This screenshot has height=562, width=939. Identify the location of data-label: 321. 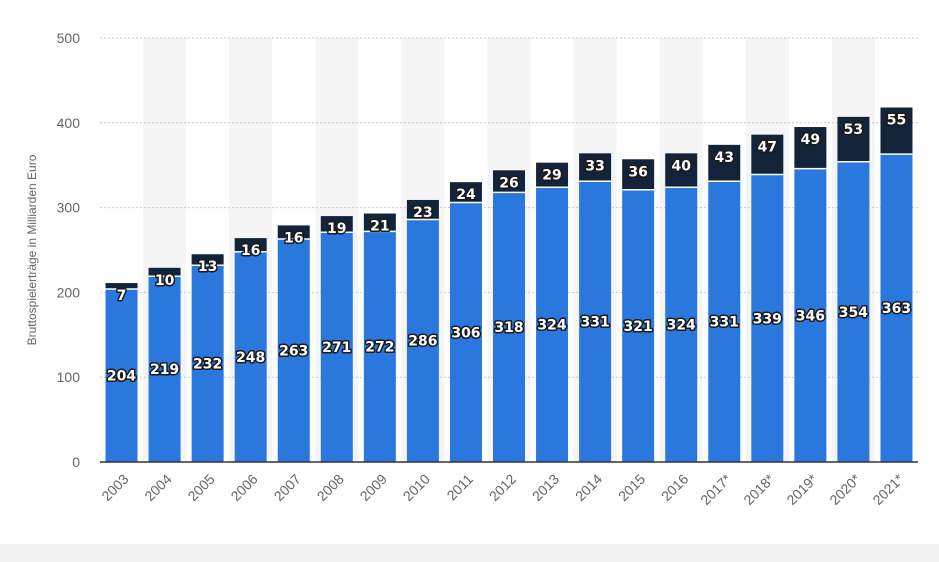
(638, 327).